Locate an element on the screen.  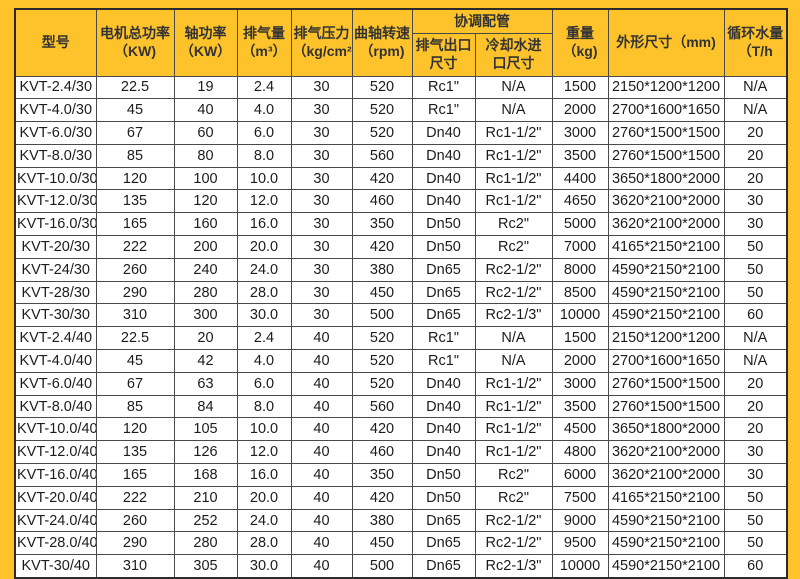
cell-model: KVT-28.0/40 is located at coordinates (55, 543).